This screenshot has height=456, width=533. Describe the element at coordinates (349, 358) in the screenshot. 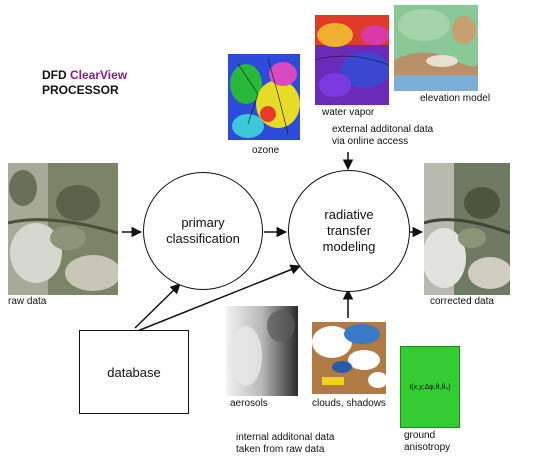

I see `clouds-shadows-image` at that location.